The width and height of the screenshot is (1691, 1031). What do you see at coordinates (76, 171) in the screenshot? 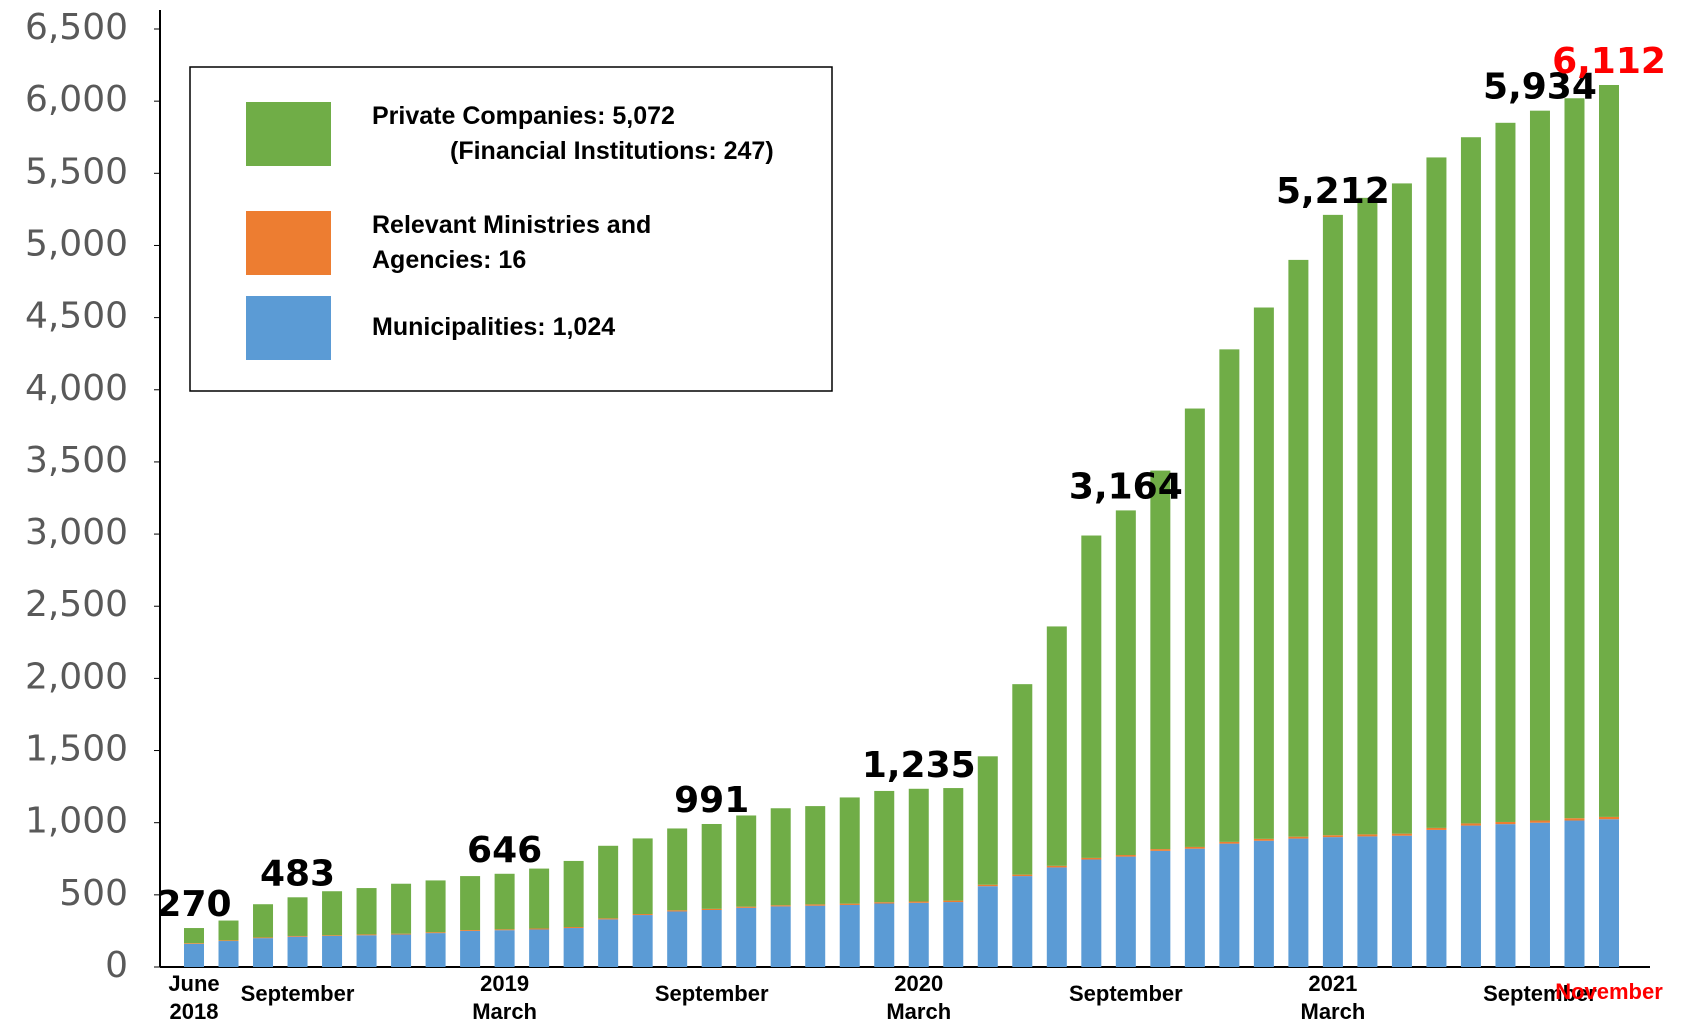
I see `y-tick-label: 5,500` at bounding box center [76, 171].